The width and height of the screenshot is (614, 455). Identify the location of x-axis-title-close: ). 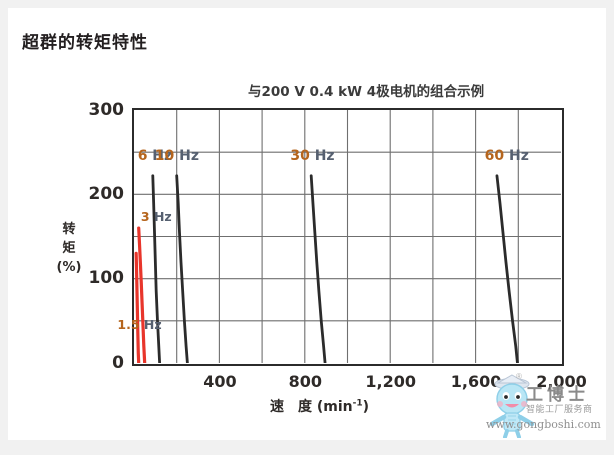
(366, 407).